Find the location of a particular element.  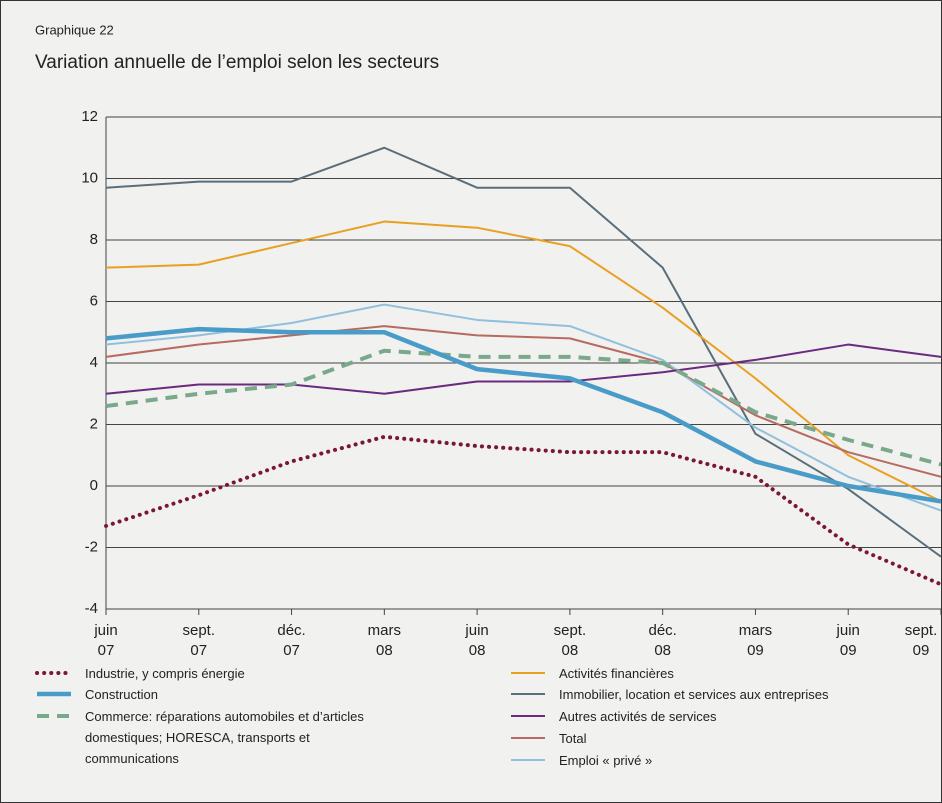

y-tick-label: 0 is located at coordinates (94, 485).